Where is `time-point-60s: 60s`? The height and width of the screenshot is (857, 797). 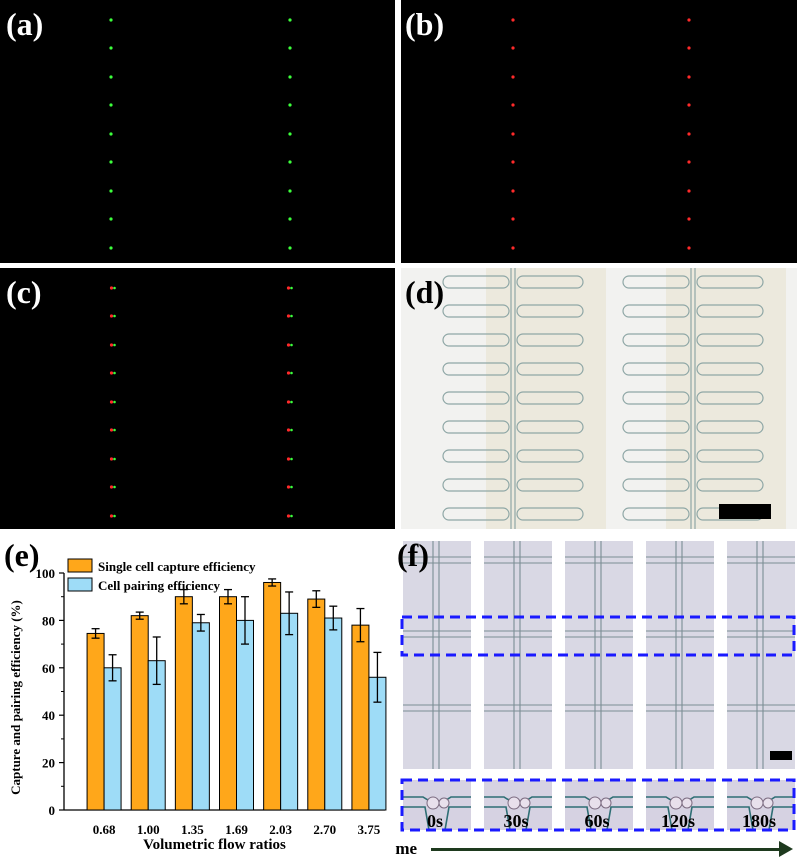 time-point-60s: 60s is located at coordinates (597, 821).